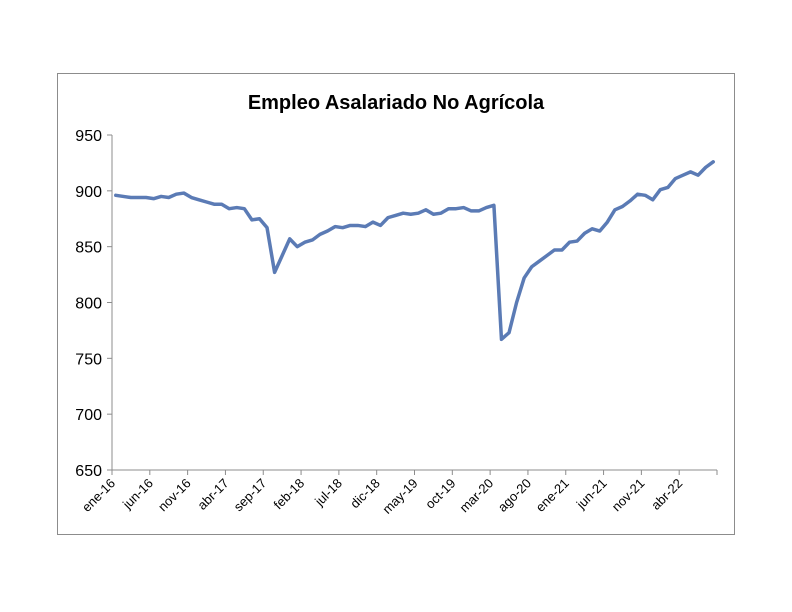 The height and width of the screenshot is (612, 792). Describe the element at coordinates (88, 359) in the screenshot. I see `y-tick-label: 750` at that location.